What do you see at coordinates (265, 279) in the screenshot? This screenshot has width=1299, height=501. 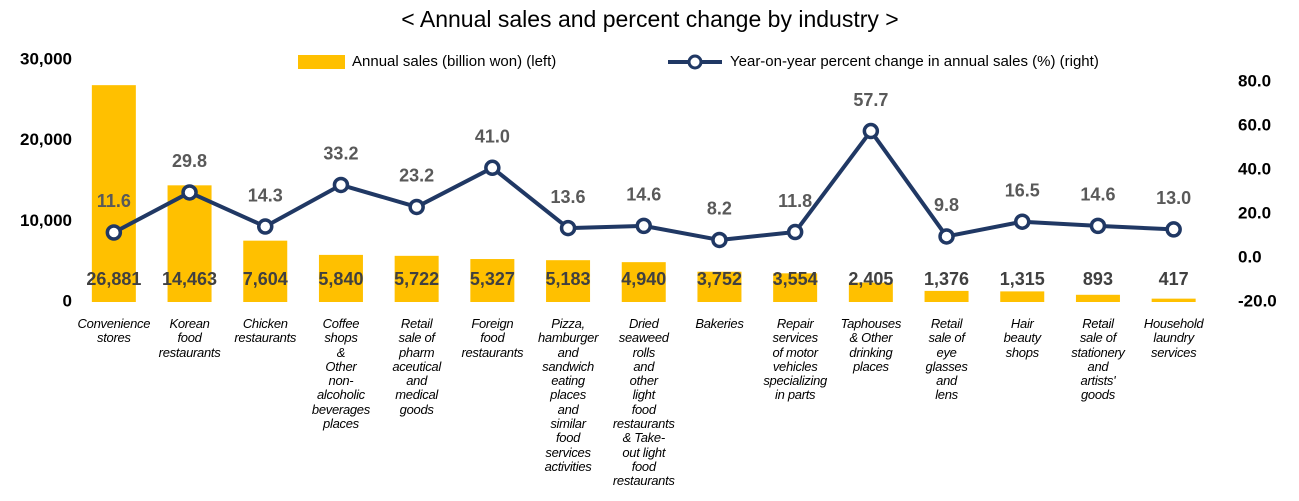 I see `bar-value-label: 7,604` at bounding box center [265, 279].